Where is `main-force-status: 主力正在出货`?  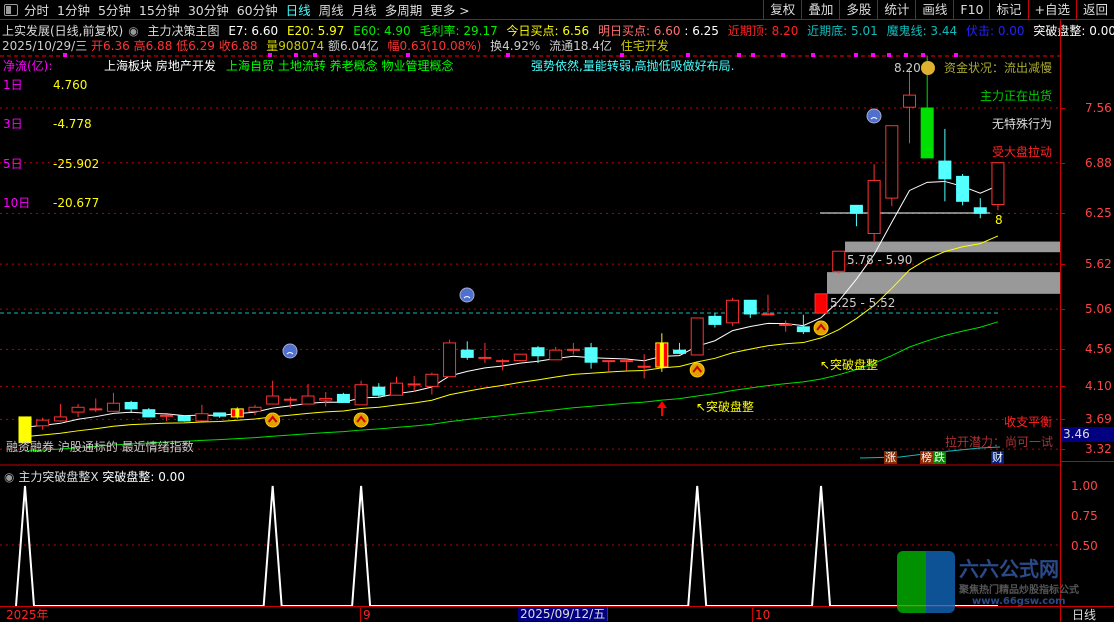
main-force-status: 主力正在出货 is located at coordinates (1016, 96).